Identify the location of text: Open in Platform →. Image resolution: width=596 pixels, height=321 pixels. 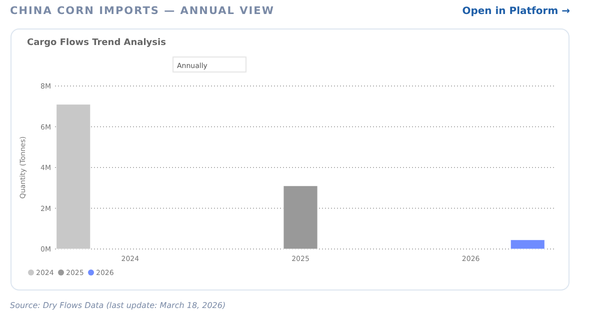
(516, 11).